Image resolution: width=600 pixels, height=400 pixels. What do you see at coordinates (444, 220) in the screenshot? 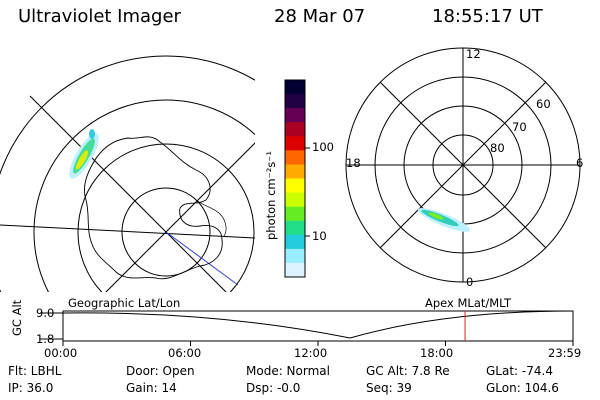
I see `aurora-emission-right` at bounding box center [444, 220].